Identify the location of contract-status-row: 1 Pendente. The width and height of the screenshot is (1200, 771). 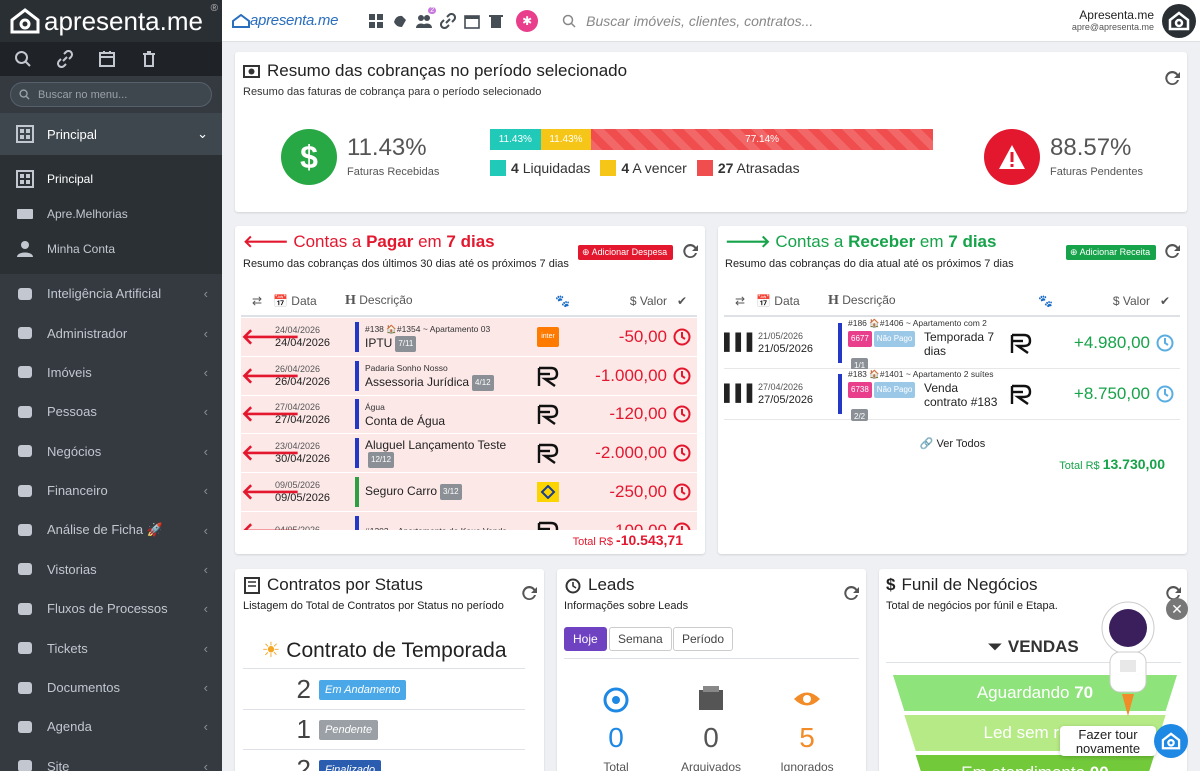
(384, 730).